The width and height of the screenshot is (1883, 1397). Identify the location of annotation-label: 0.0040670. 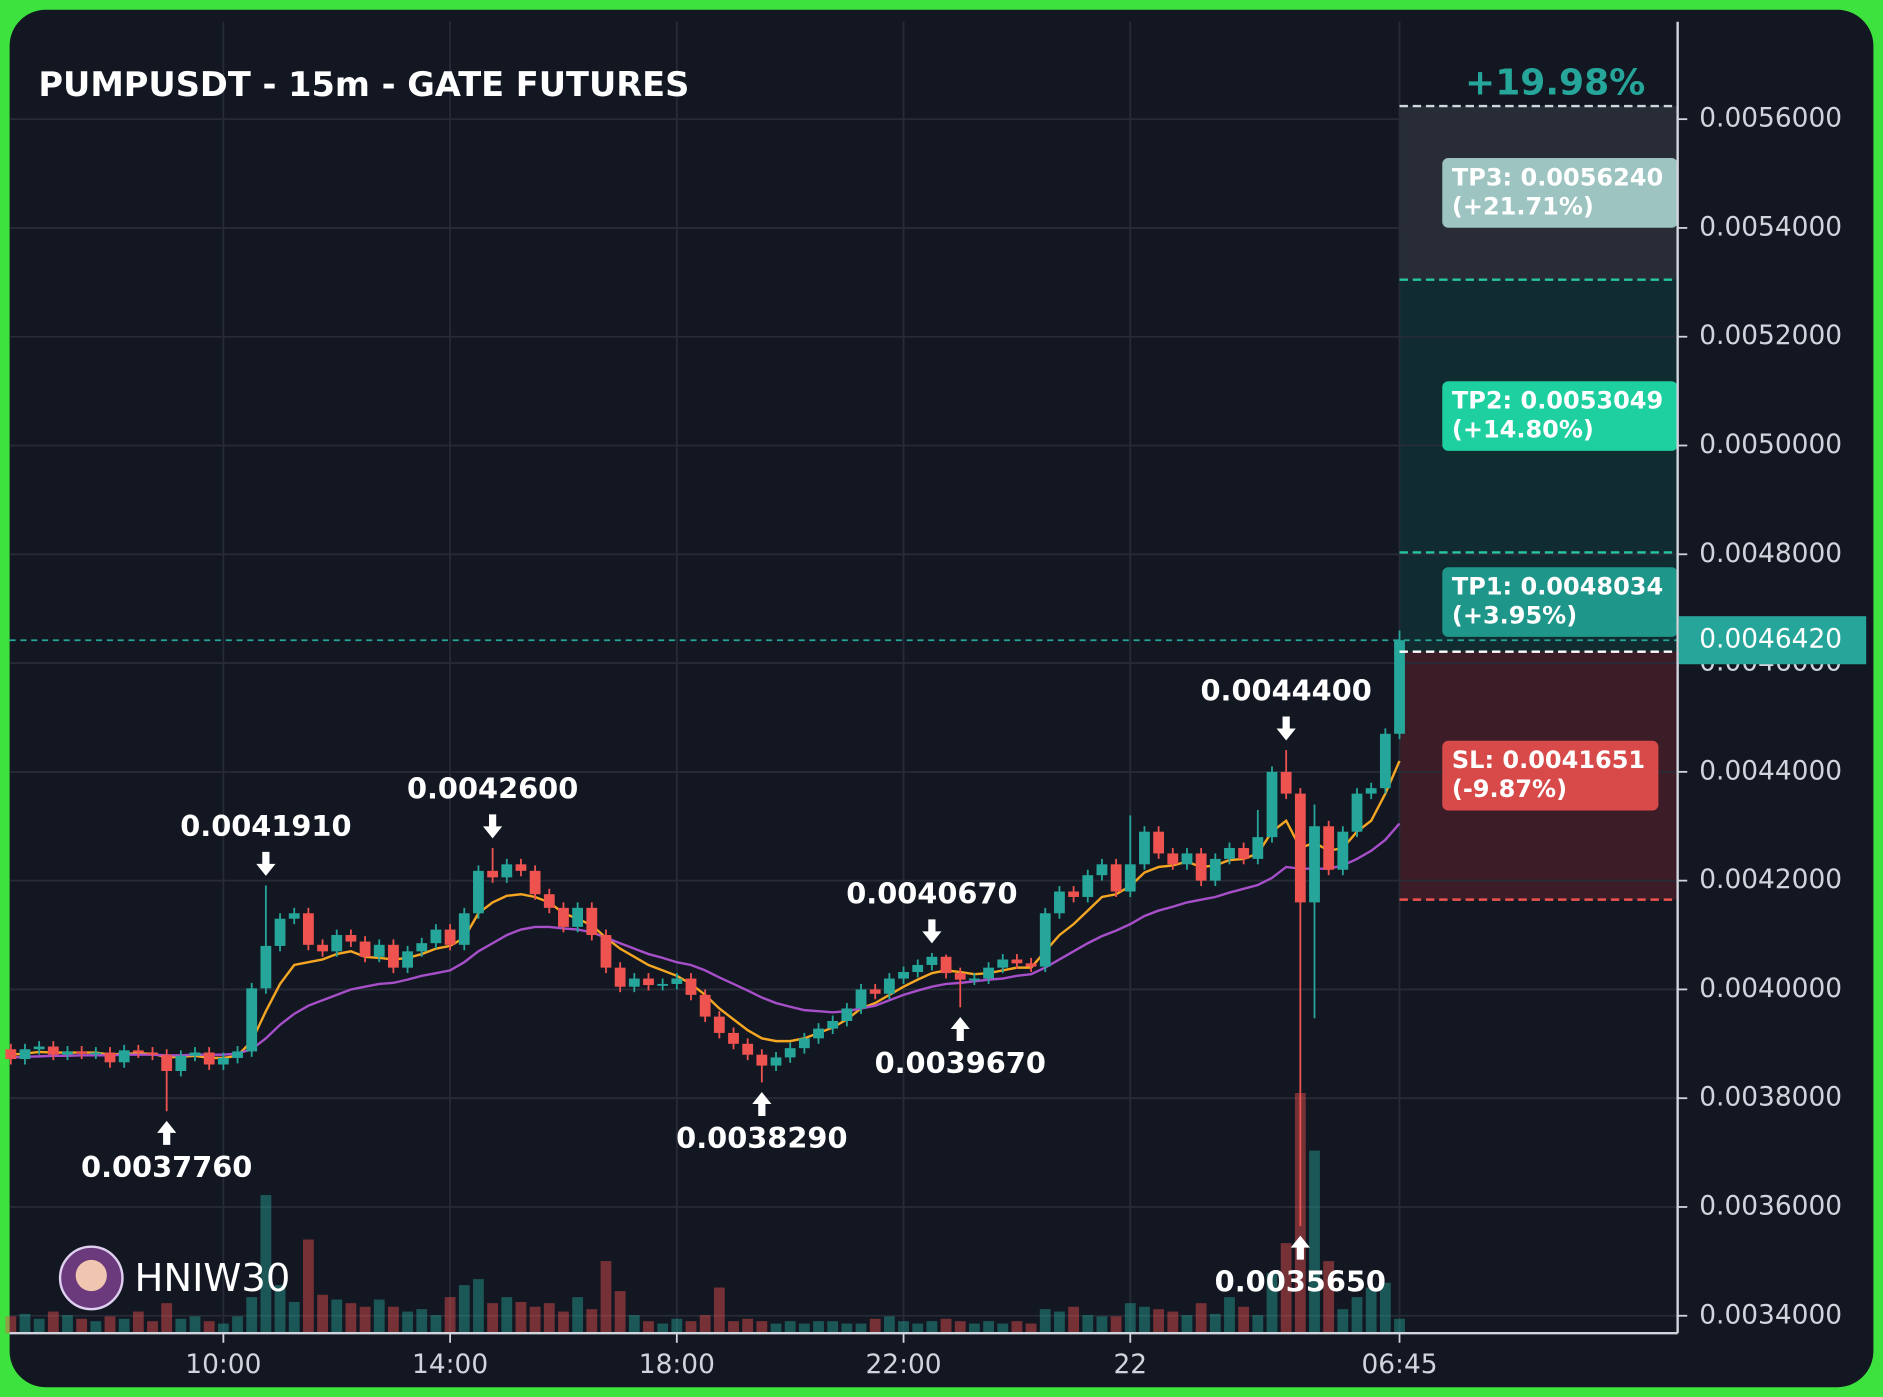
(931, 893).